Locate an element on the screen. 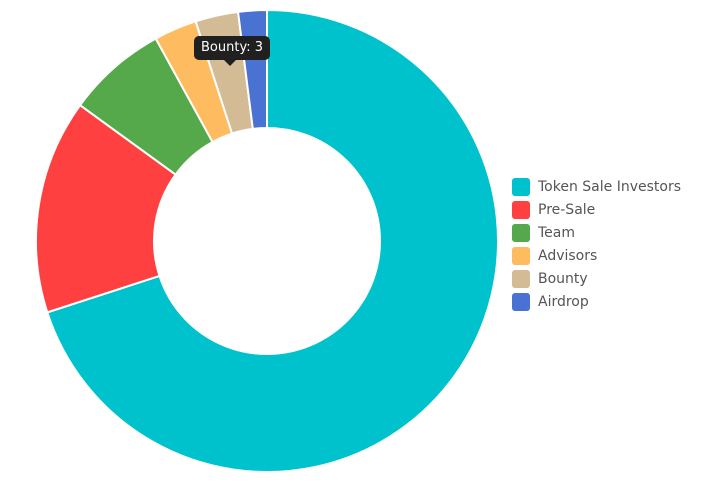 This screenshot has width=717, height=491. legend-swatch-token-sale-investors is located at coordinates (521, 186).